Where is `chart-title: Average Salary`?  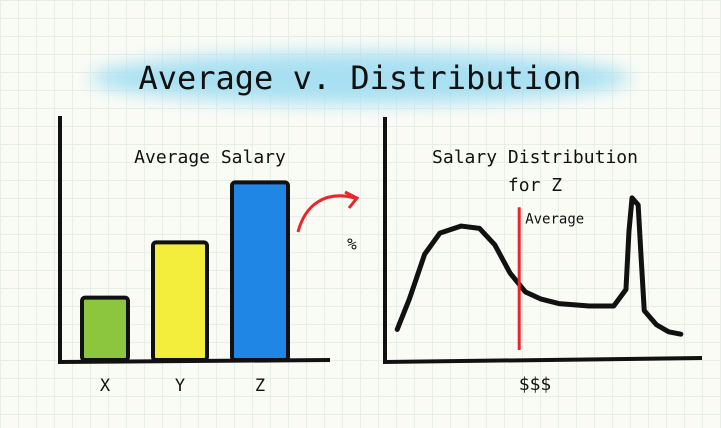
chart-title: Average Salary is located at coordinates (210, 157).